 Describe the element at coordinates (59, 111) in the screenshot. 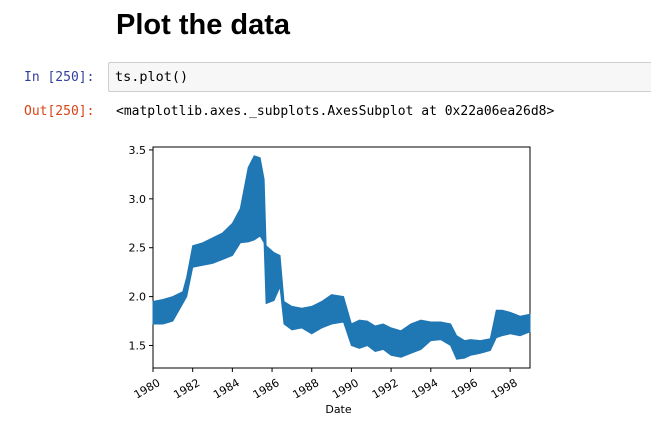

I see `output-prompt: Out[250]:` at that location.